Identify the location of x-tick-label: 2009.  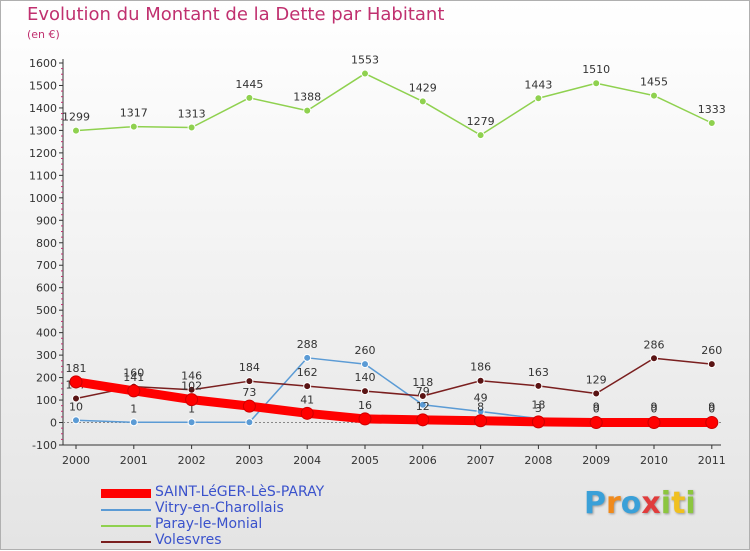
(596, 460).